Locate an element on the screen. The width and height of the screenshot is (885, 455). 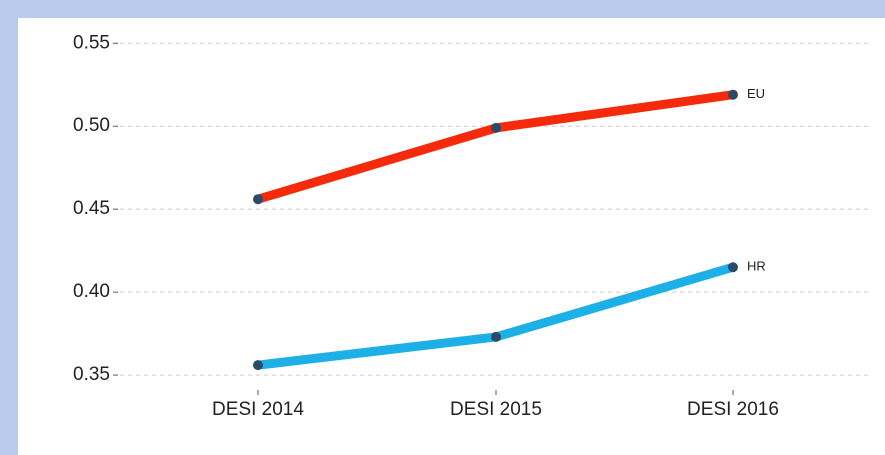
series-label: HR is located at coordinates (756, 266).